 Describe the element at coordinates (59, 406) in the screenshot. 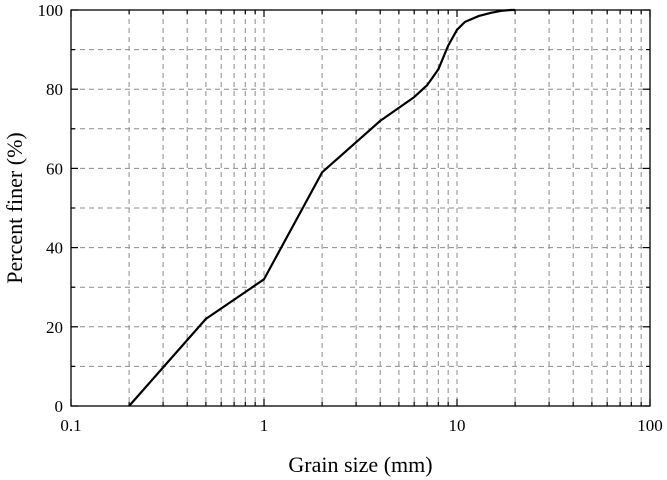

I see `y-tick-label: 0` at that location.